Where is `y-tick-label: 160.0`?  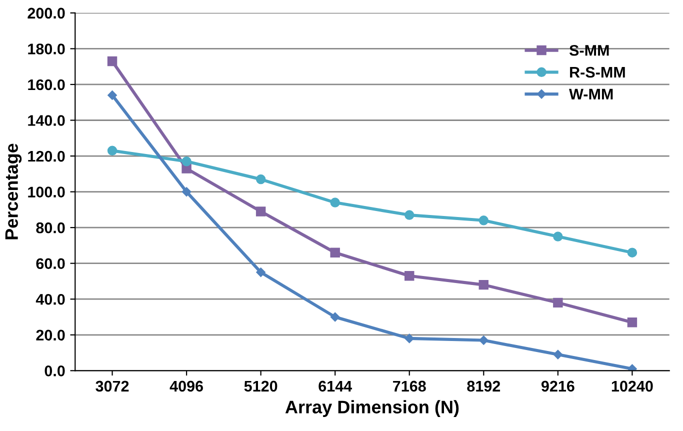
y-tick-label: 160.0 is located at coordinates (46, 84).